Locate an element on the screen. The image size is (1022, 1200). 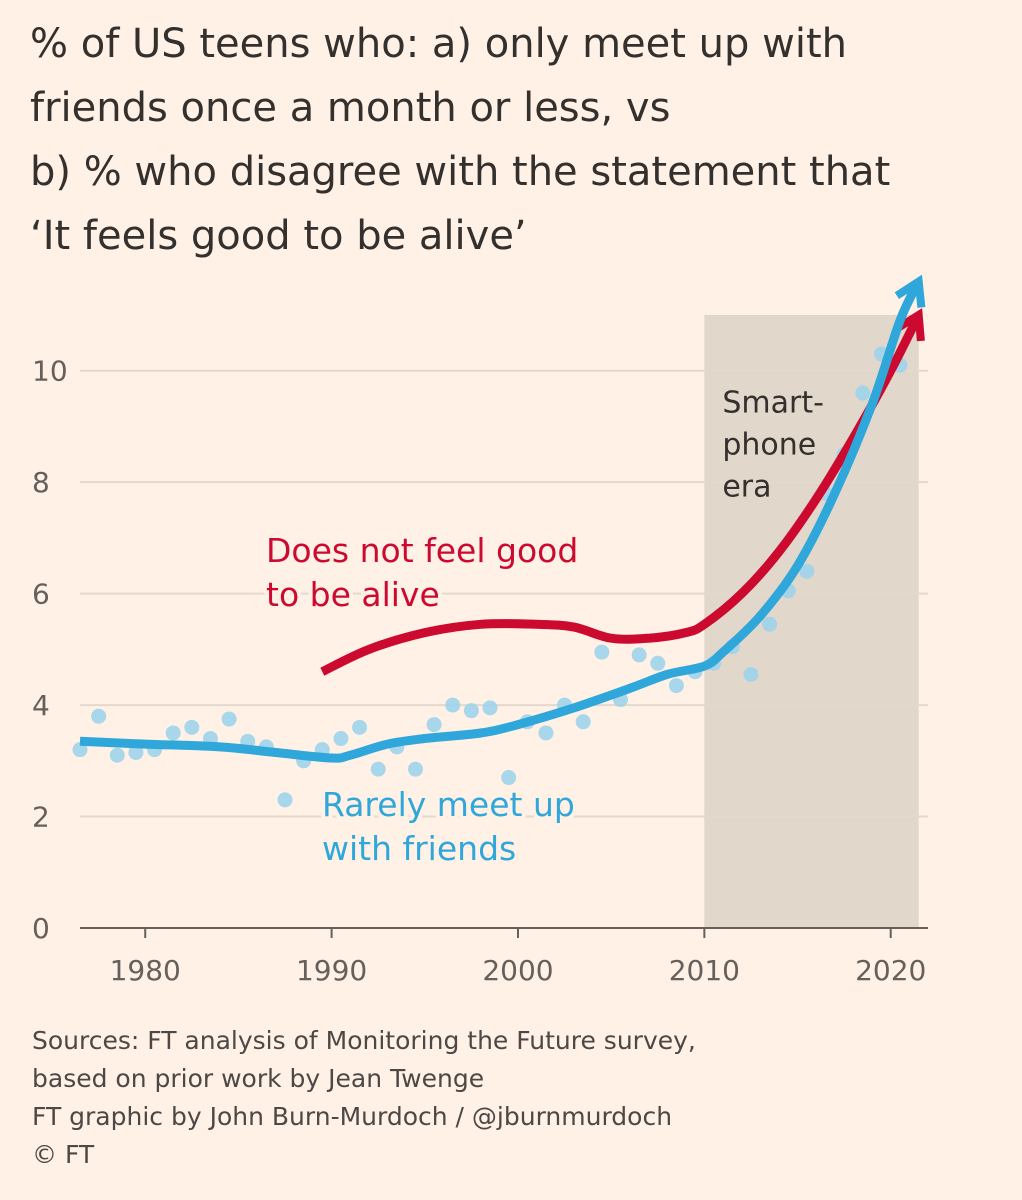
title-line: % of US teens who: a) only meet up with is located at coordinates (438, 44).